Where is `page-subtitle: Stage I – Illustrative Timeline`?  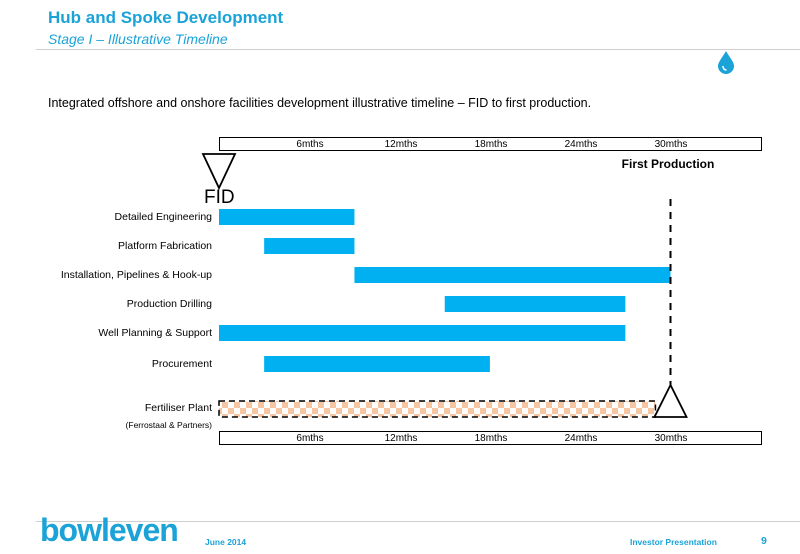
page-subtitle: Stage I – Illustrative Timeline is located at coordinates (138, 39).